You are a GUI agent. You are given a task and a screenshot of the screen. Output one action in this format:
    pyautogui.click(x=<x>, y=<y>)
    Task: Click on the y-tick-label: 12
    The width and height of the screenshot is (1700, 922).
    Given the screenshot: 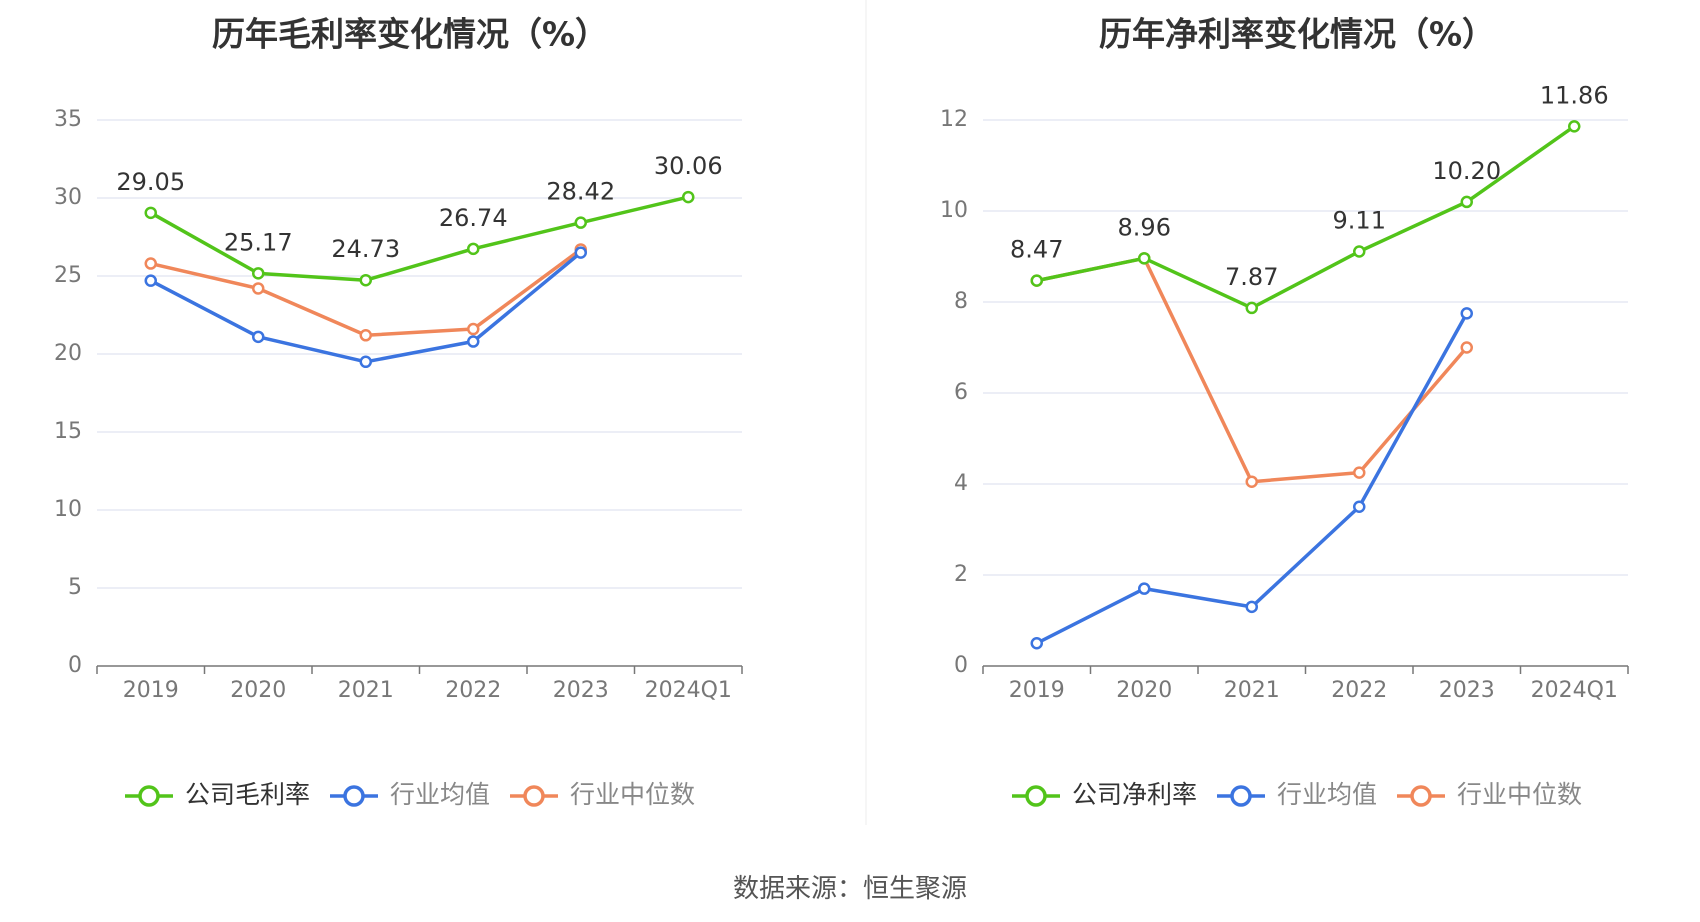 What is the action you would take?
    pyautogui.click(x=954, y=119)
    